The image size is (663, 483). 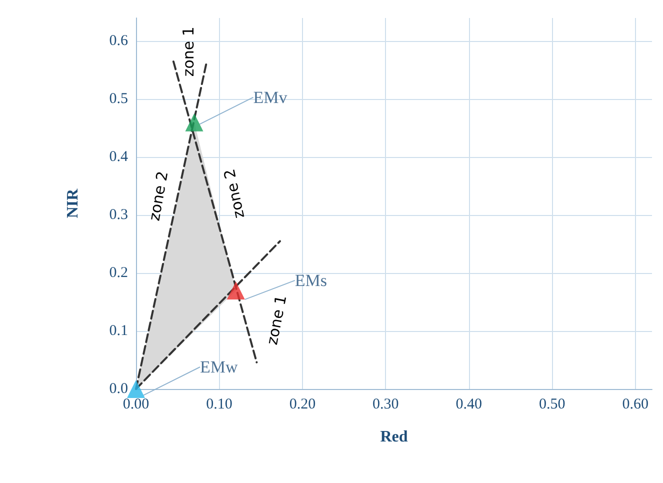 I want to click on x-axis-title: Red, so click(x=394, y=437).